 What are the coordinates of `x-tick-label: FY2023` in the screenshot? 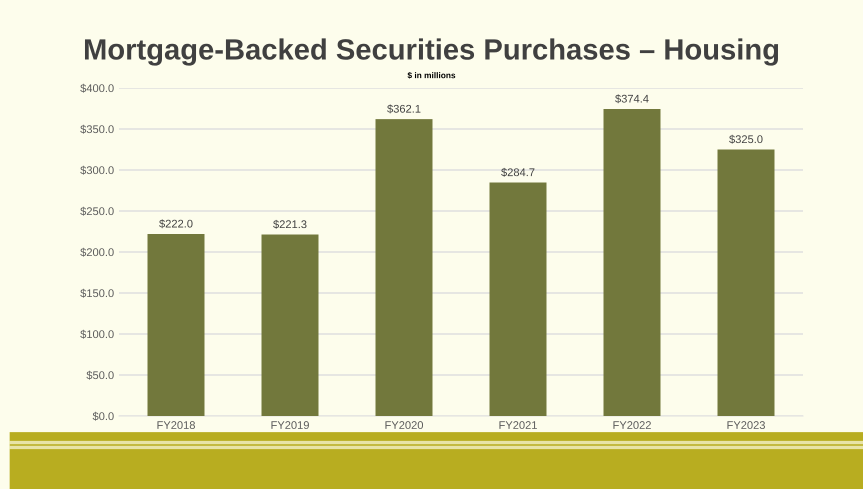 It's located at (746, 425).